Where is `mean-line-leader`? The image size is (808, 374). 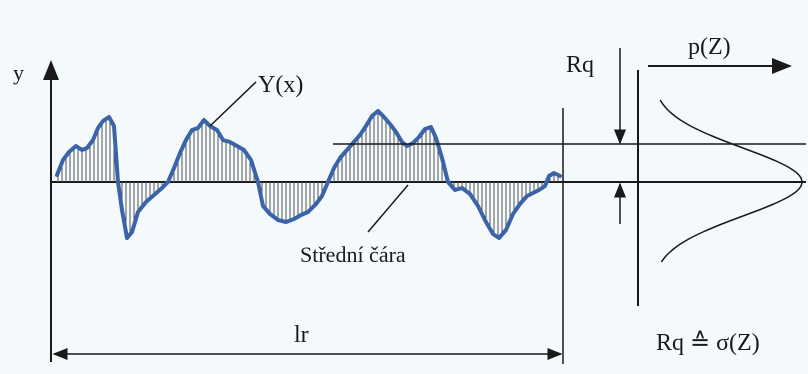
mean-line-leader is located at coordinates (388, 208).